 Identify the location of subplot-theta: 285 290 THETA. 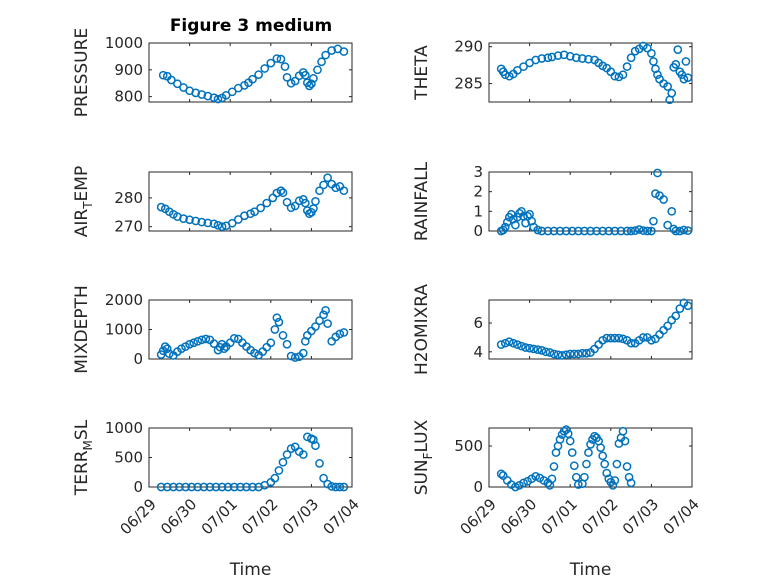
(552, 71).